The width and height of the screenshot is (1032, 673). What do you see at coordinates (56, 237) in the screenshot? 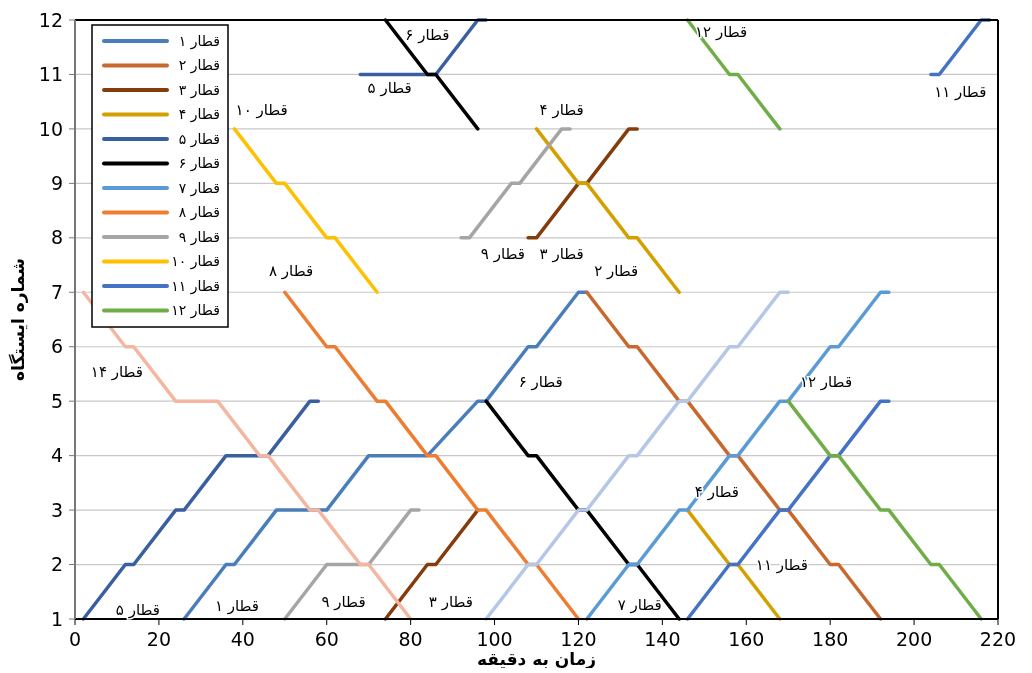
I see `y-tick-label: 8` at bounding box center [56, 237].